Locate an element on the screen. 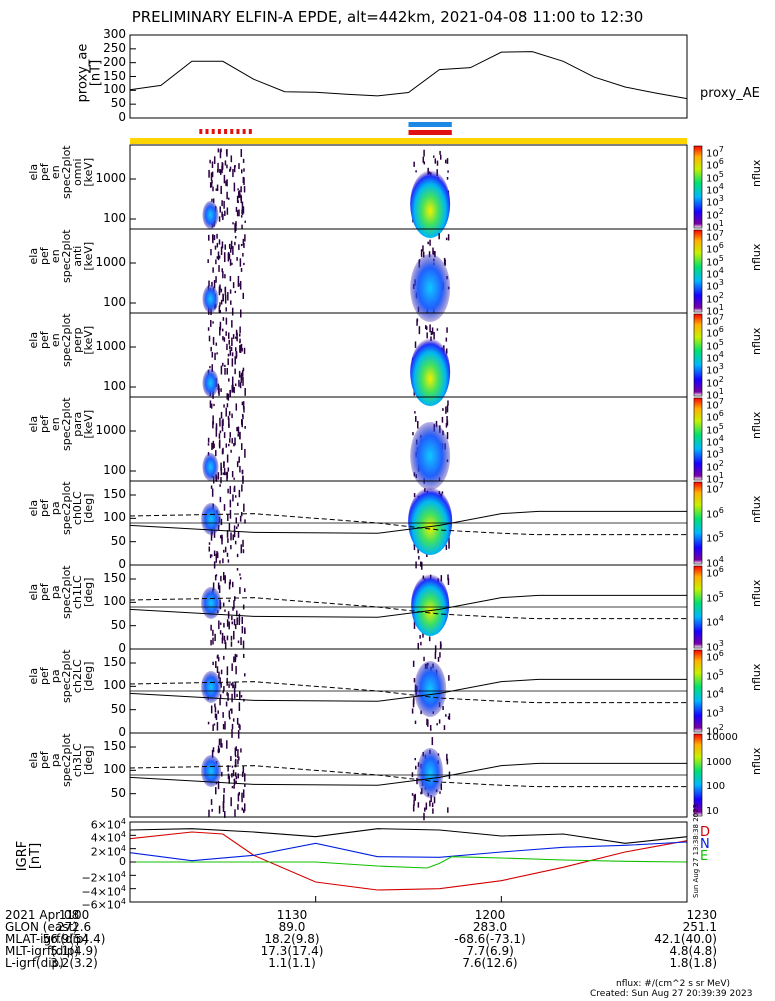  footer-value: 7.6(12.6) is located at coordinates (490, 963).